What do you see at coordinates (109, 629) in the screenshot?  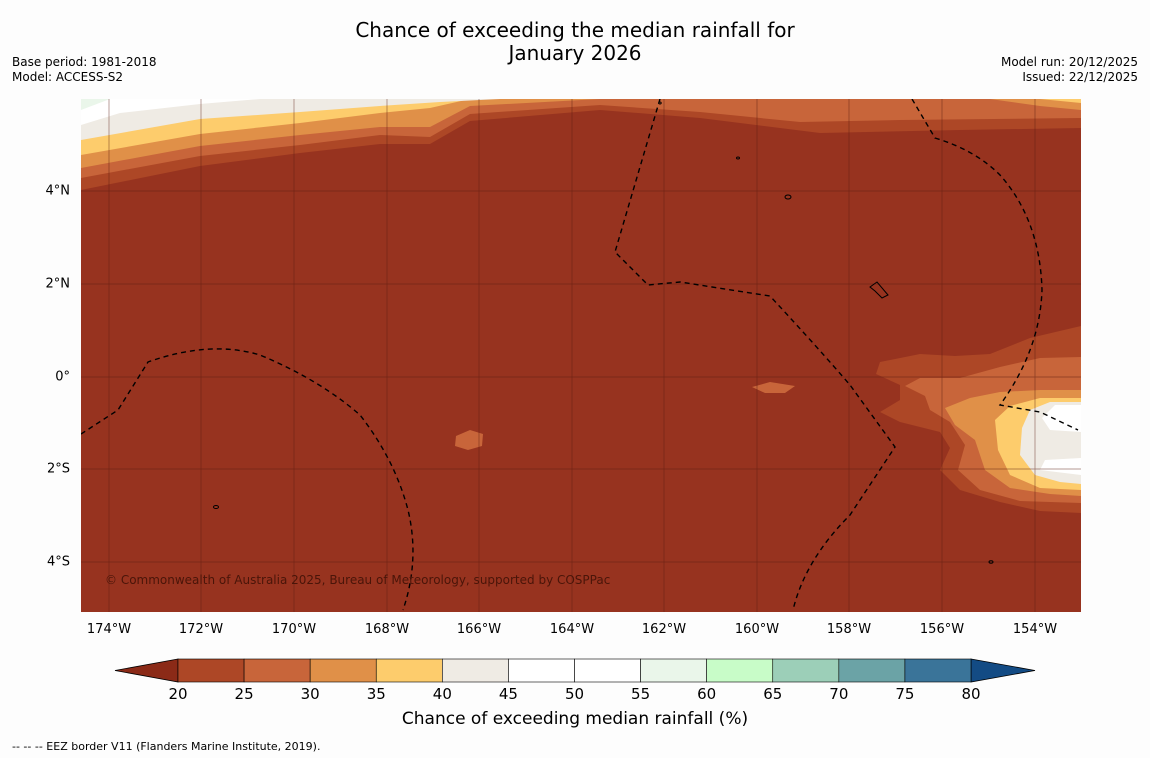 I see `lon-label-174w: 174°W` at bounding box center [109, 629].